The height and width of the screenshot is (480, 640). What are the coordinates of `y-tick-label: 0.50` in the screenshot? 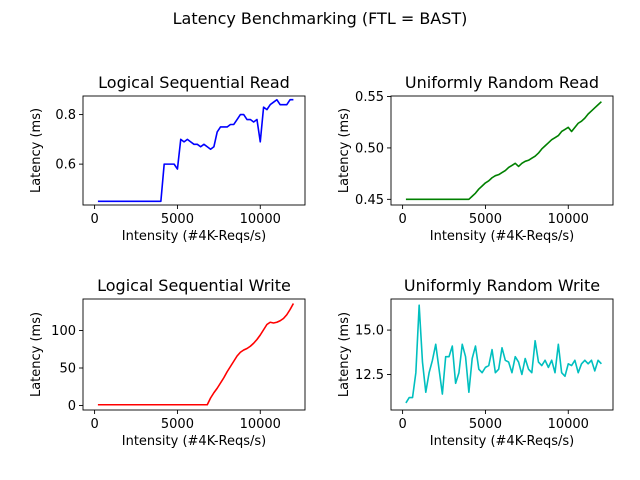 It's located at (369, 148).